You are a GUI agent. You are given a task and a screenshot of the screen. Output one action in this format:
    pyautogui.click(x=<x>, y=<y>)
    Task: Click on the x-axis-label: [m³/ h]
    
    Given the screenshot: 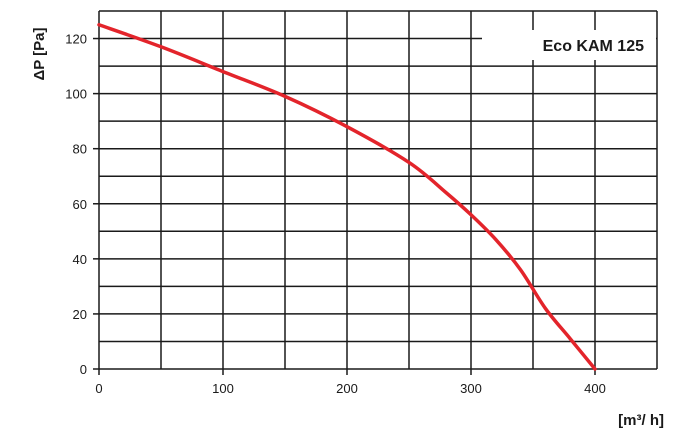 What is the action you would take?
    pyautogui.click(x=641, y=420)
    